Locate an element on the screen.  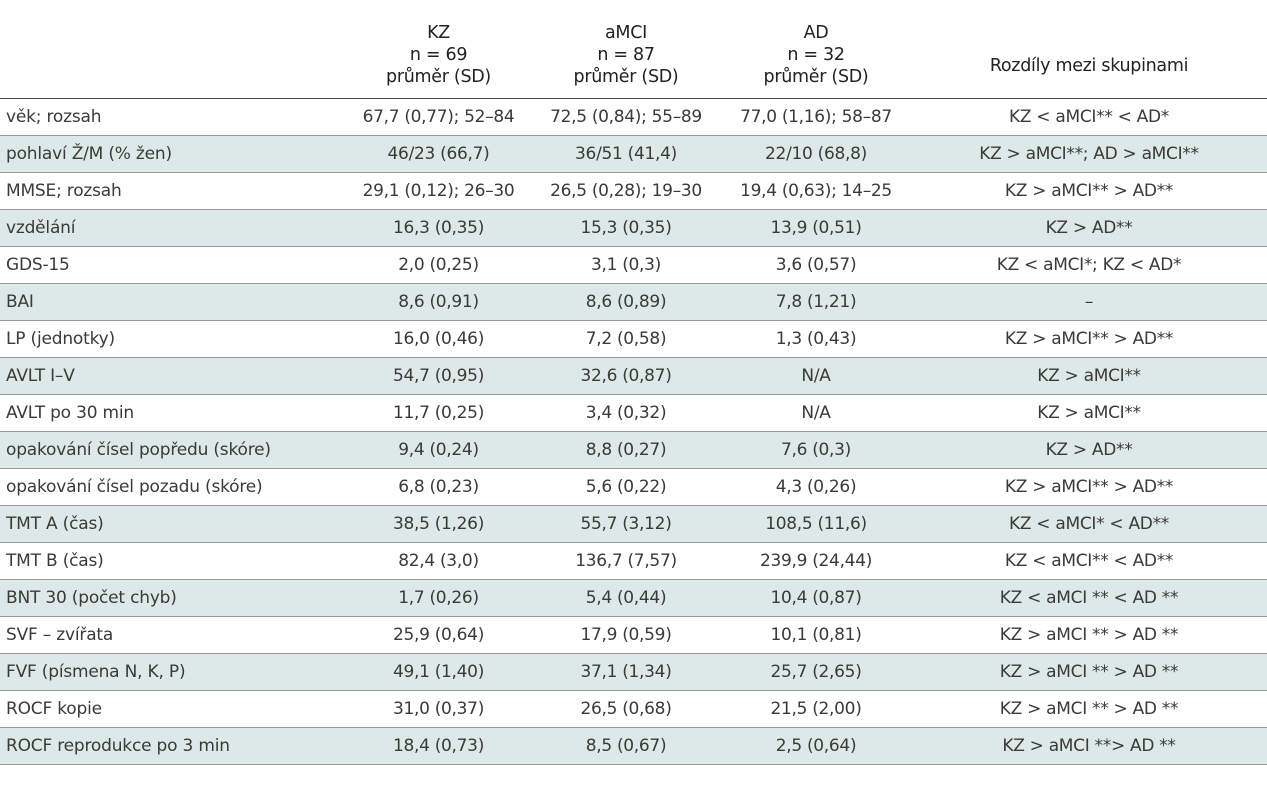
amci-value-cell: 36/51 (41,4) is located at coordinates (626, 154).